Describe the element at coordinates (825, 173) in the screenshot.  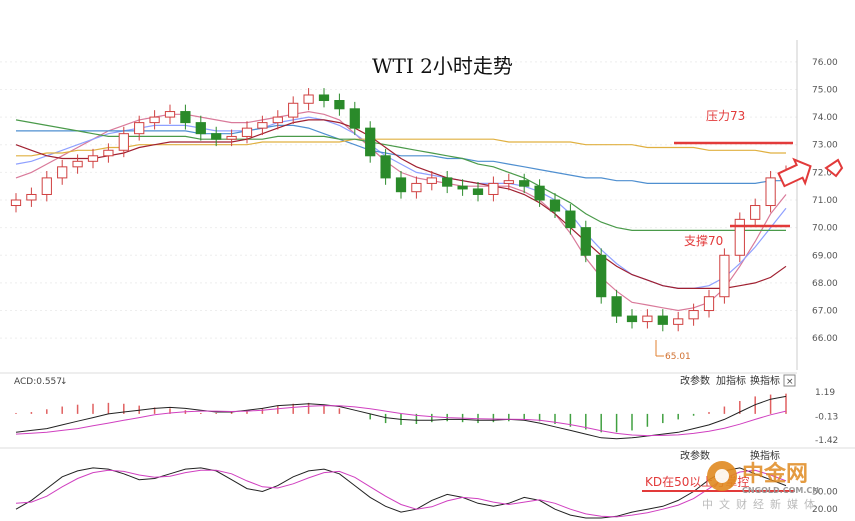
I see `price-tick-label: 72.00` at that location.